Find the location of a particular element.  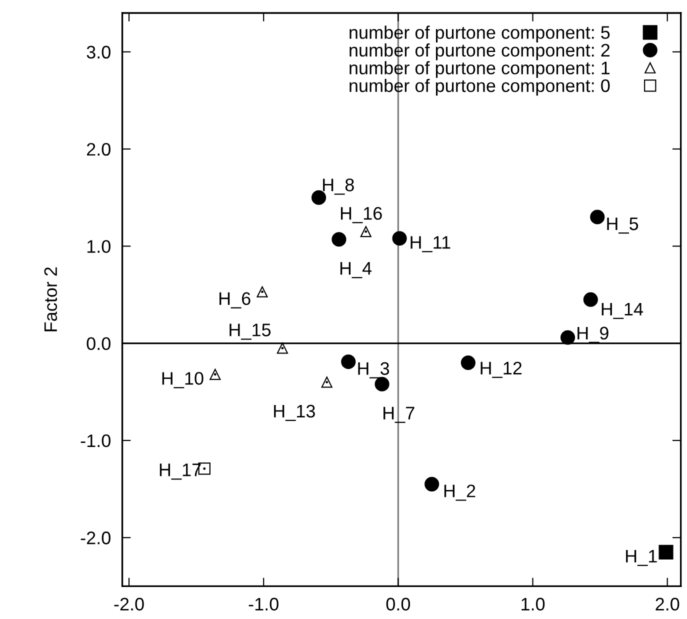

y-tick-label: 3.0 is located at coordinates (98, 52).